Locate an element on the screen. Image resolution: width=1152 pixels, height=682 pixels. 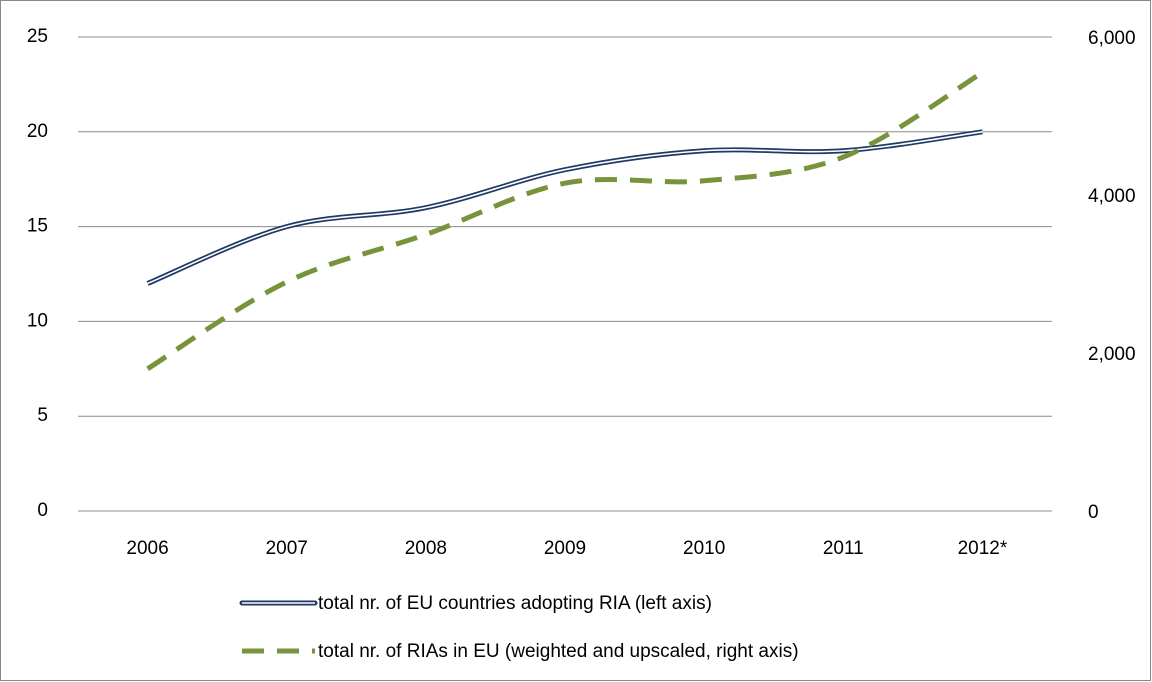
x-tick-label: 2012* is located at coordinates (983, 548).